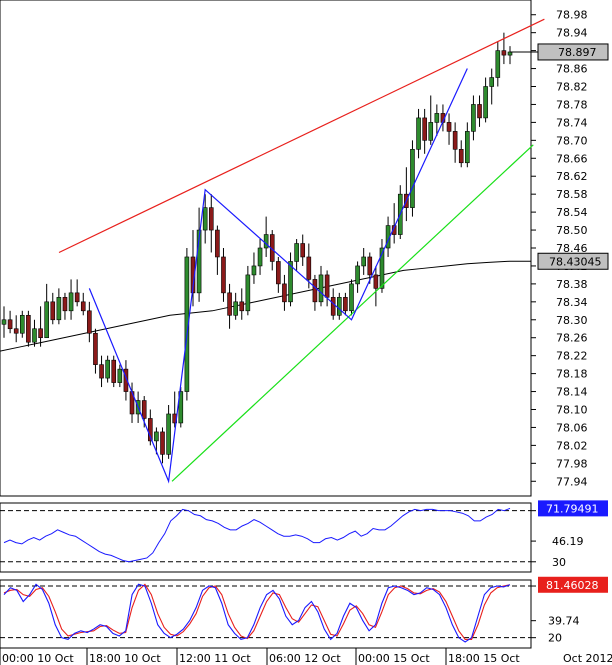 Image resolution: width=612 pixels, height=665 pixels. Describe the element at coordinates (577, 52) in the screenshot. I see `last-price-label: 78.897` at that location.